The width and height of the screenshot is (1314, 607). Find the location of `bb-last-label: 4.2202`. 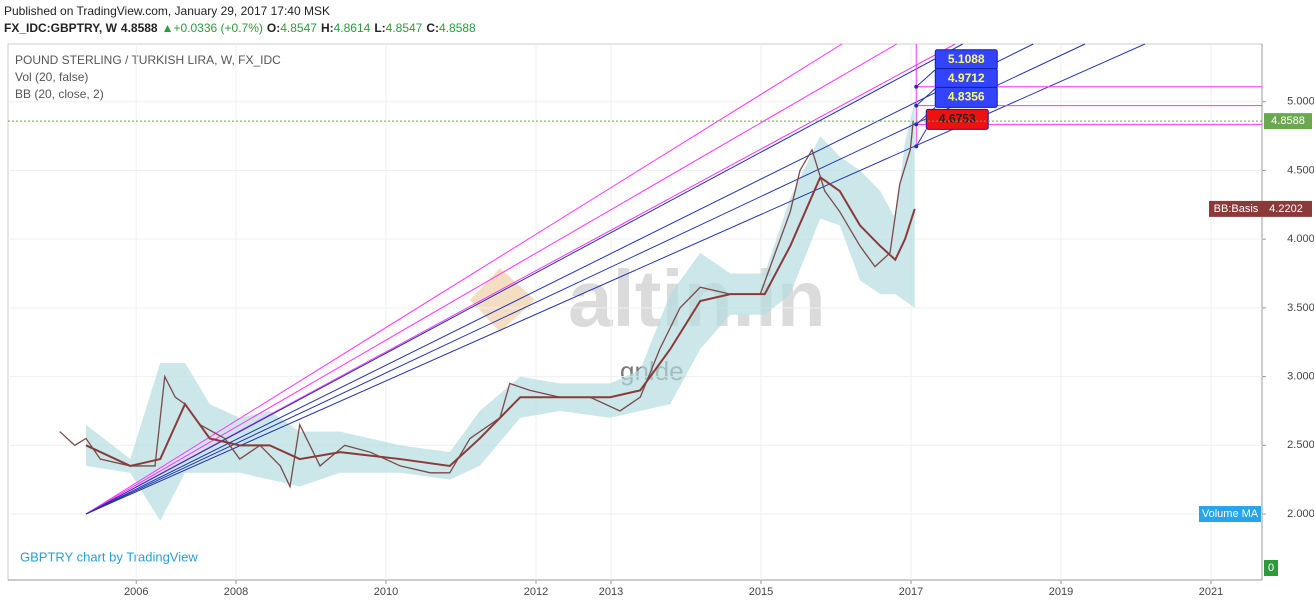

bb-last-label: 4.2202 is located at coordinates (1286, 209).